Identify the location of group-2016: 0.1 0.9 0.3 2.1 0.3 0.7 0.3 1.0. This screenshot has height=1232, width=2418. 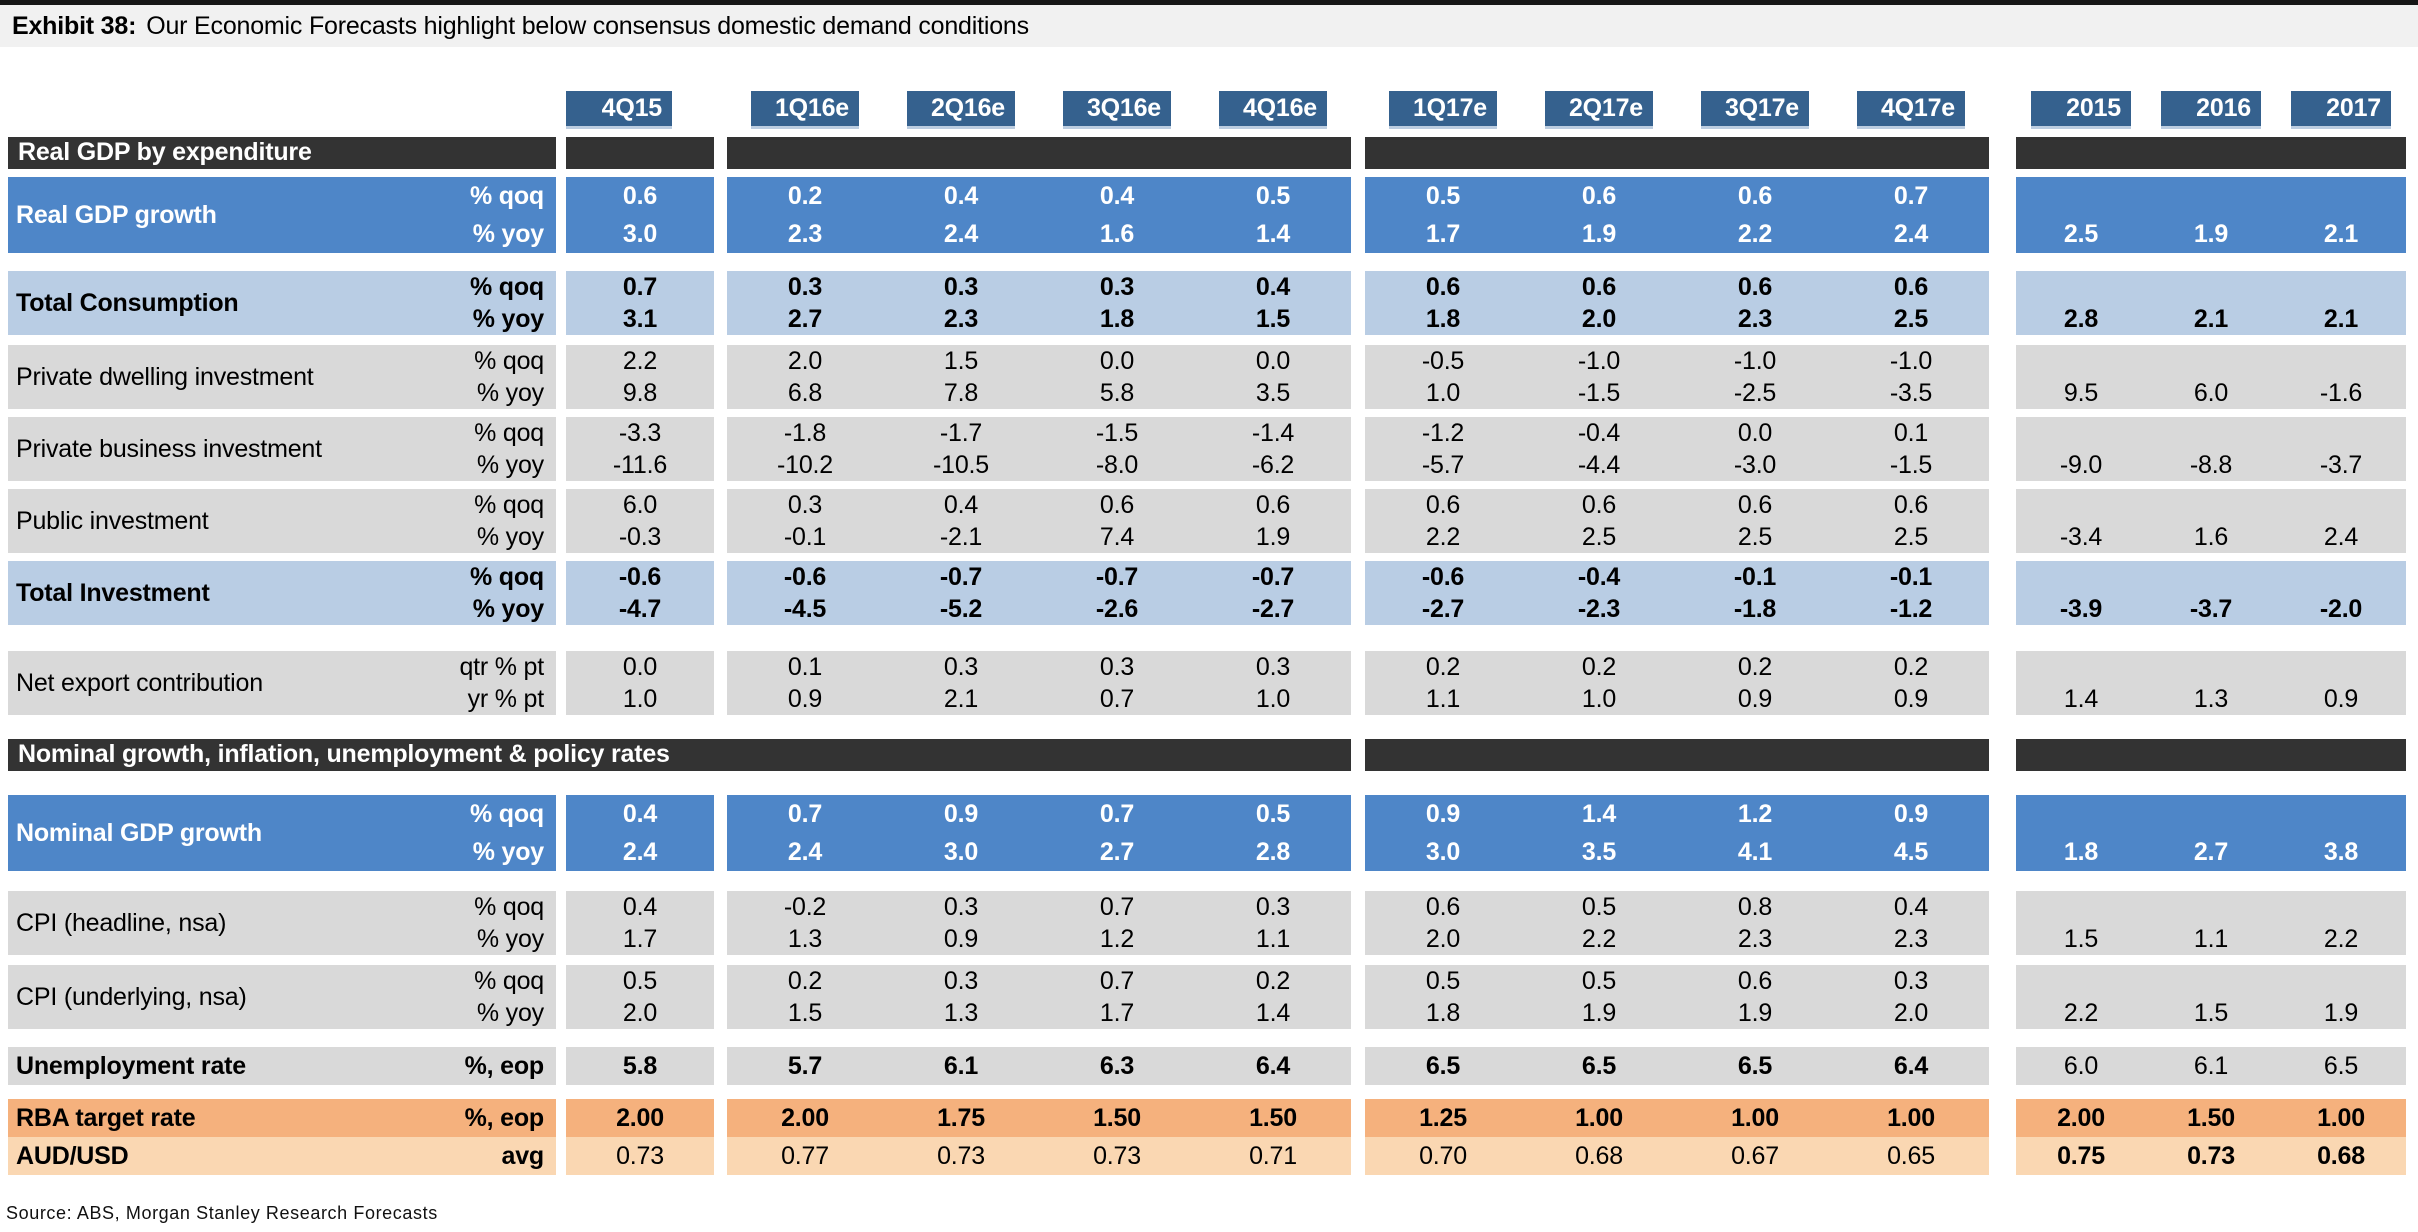
(1039, 683).